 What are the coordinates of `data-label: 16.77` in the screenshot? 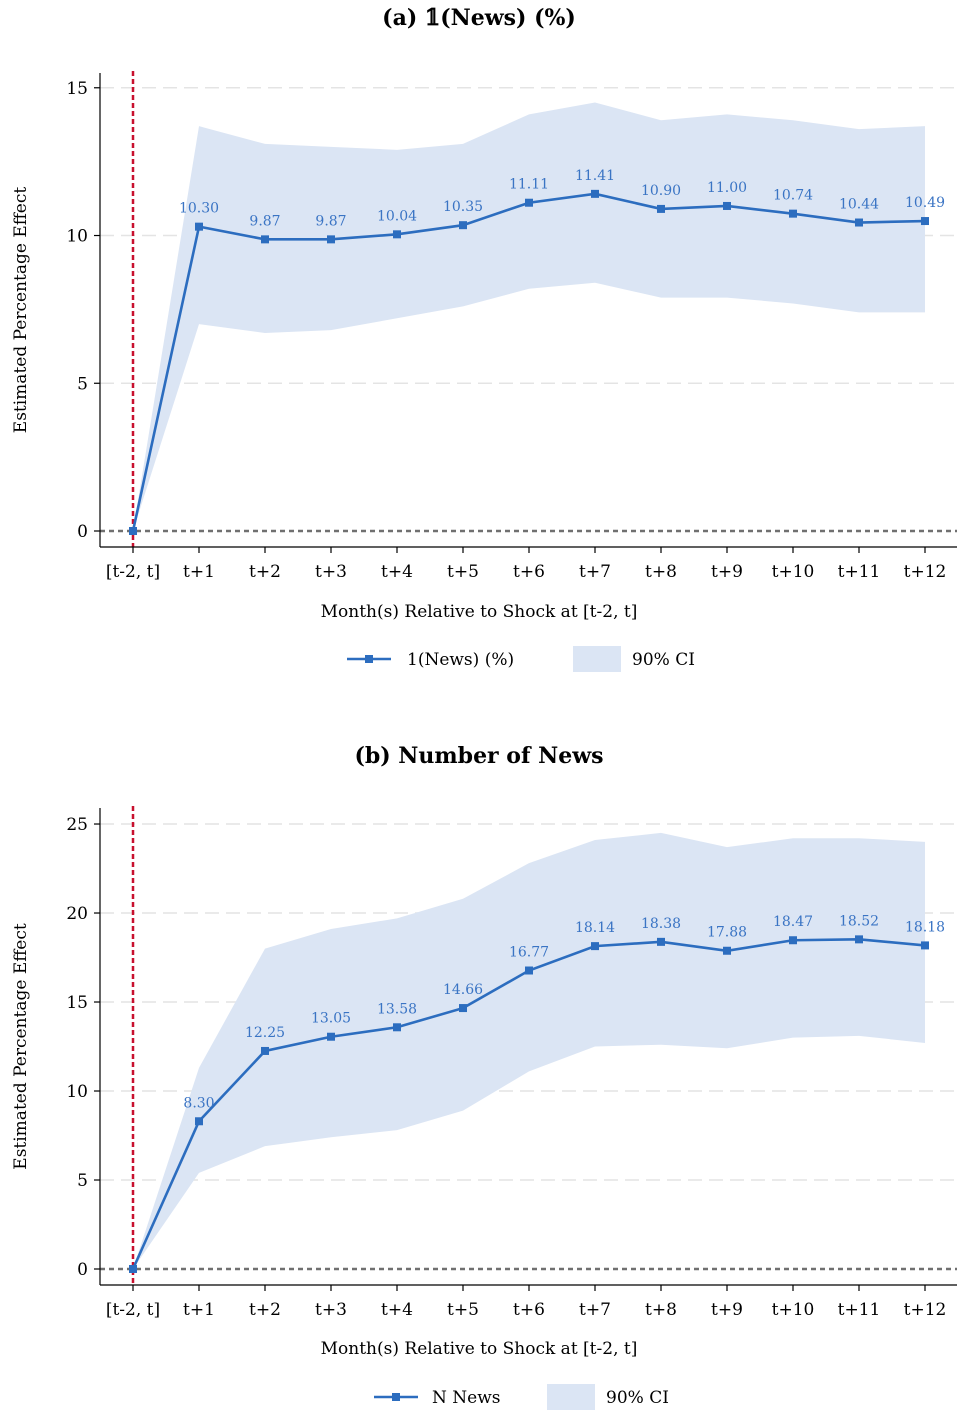 It's located at (529, 953).